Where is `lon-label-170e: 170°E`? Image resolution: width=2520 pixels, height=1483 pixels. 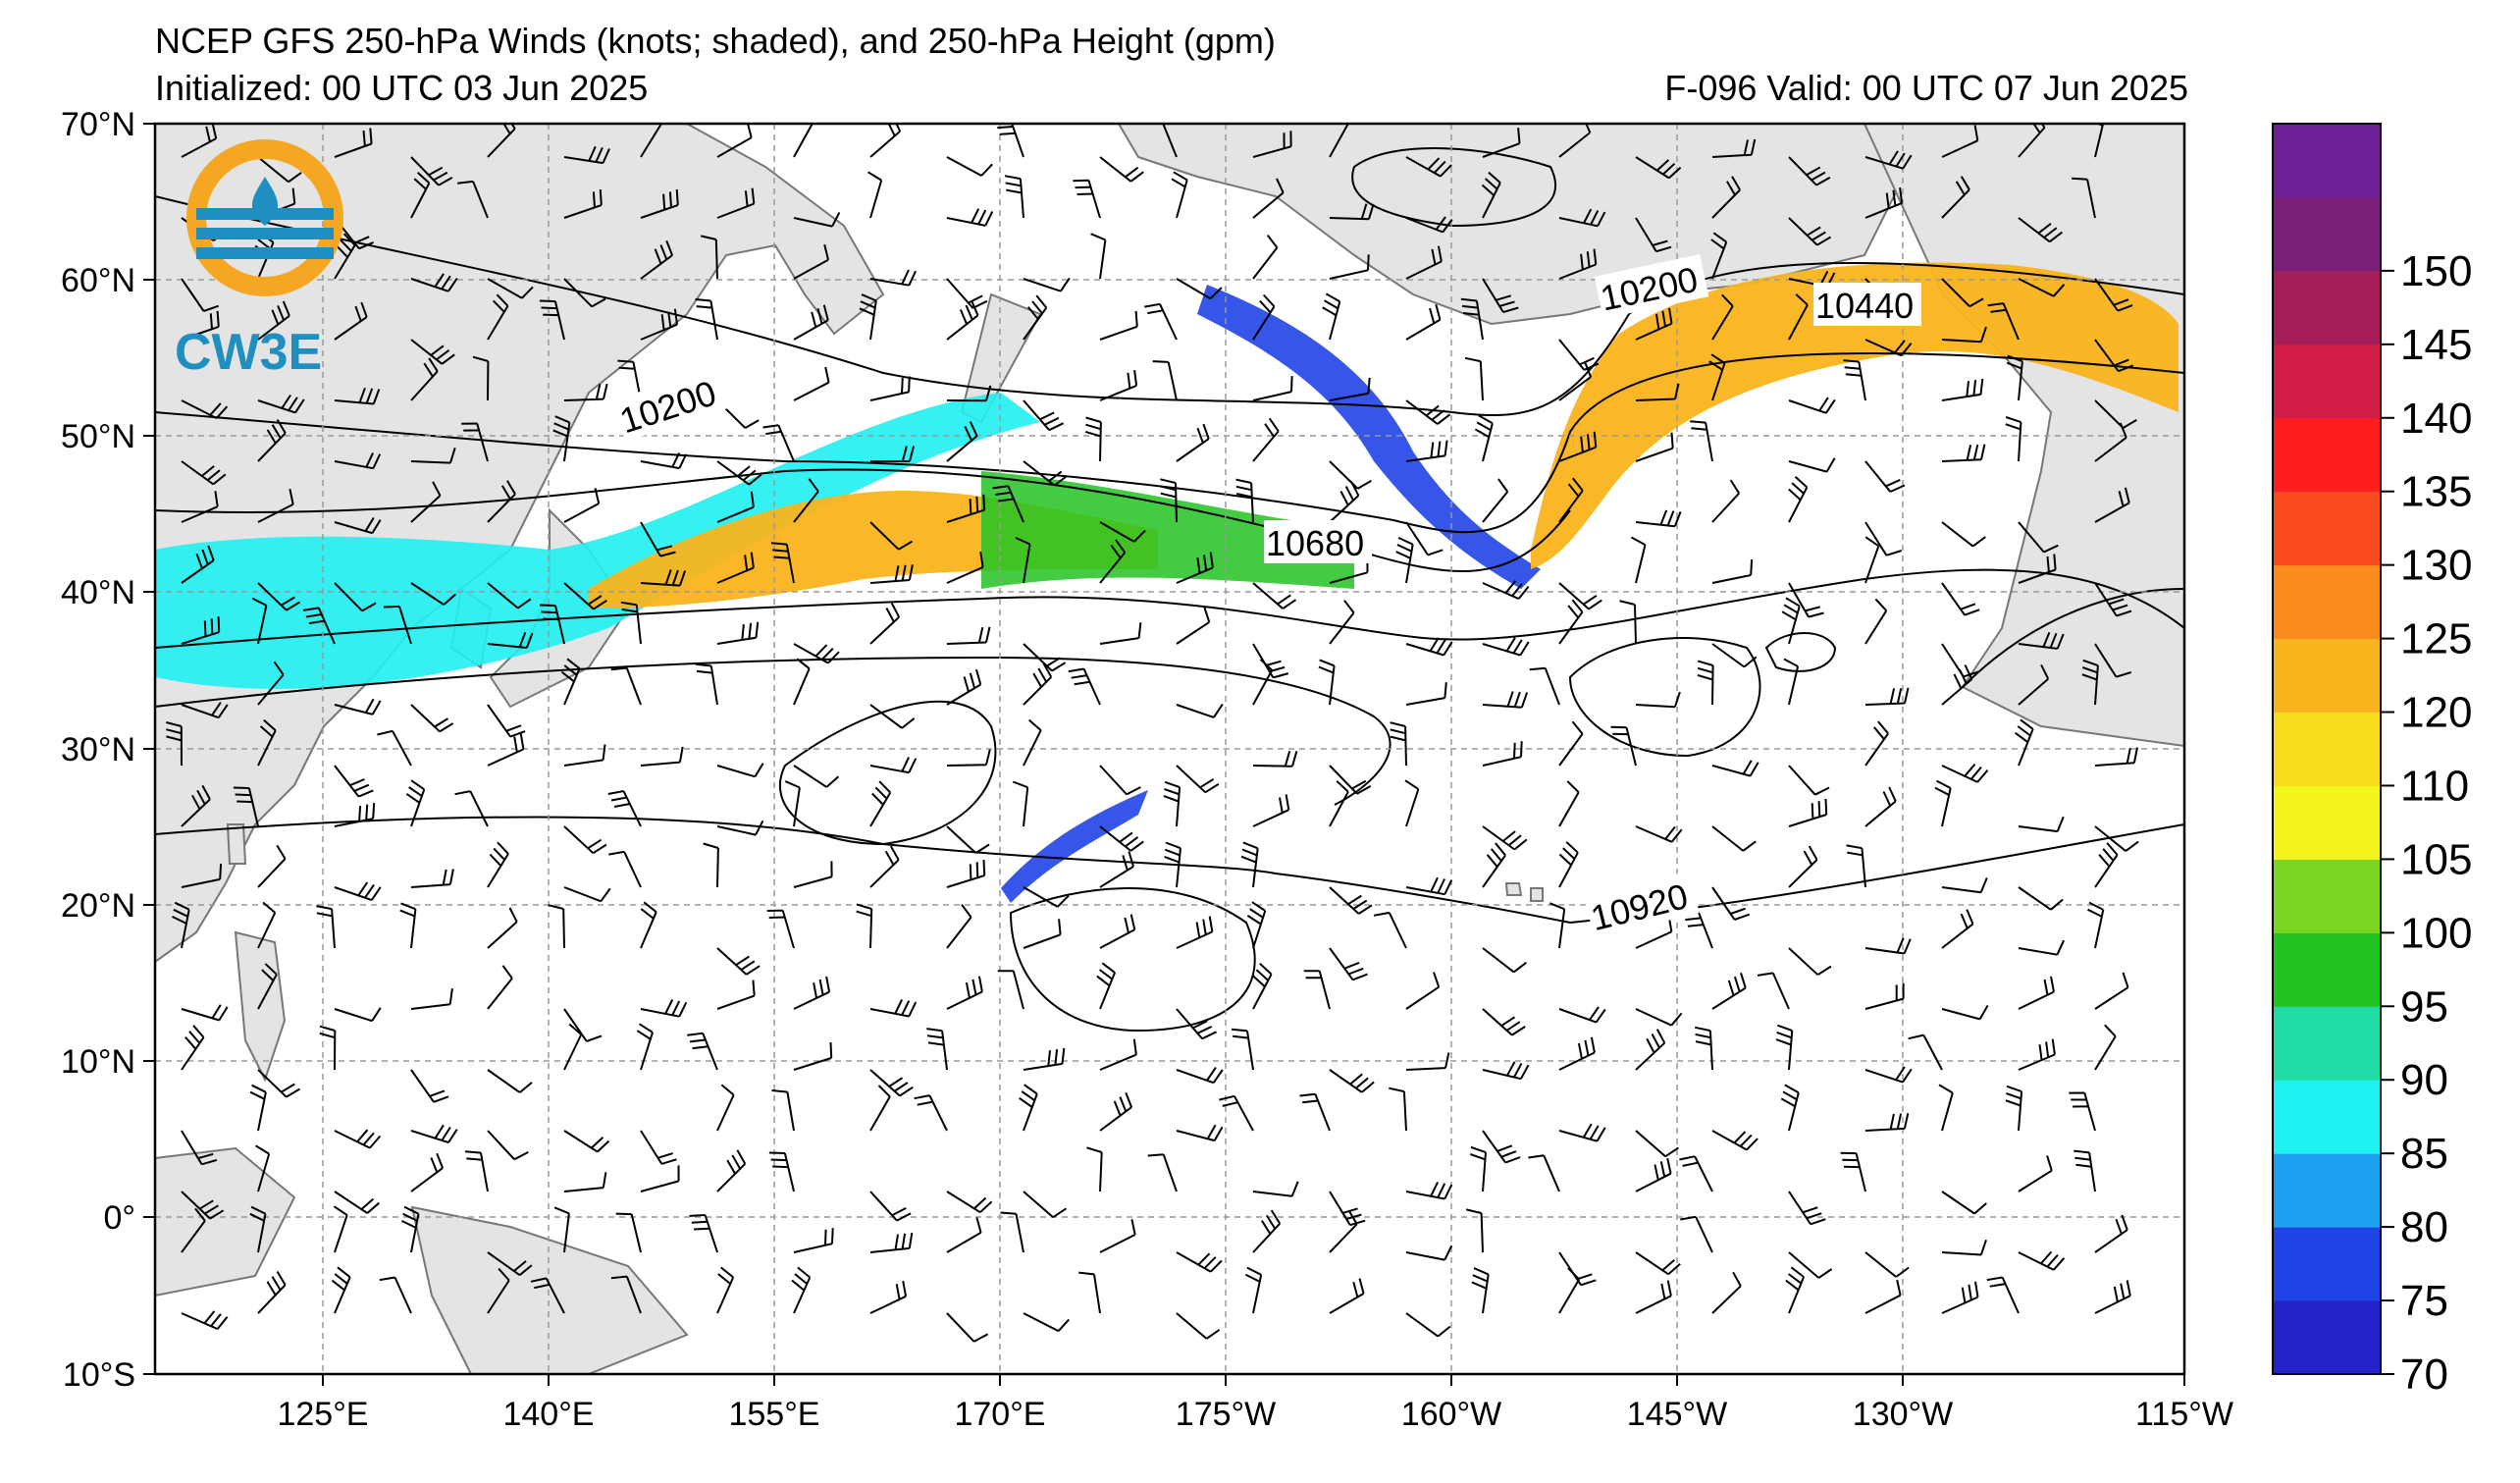
lon-label-170e: 170°E is located at coordinates (999, 1415).